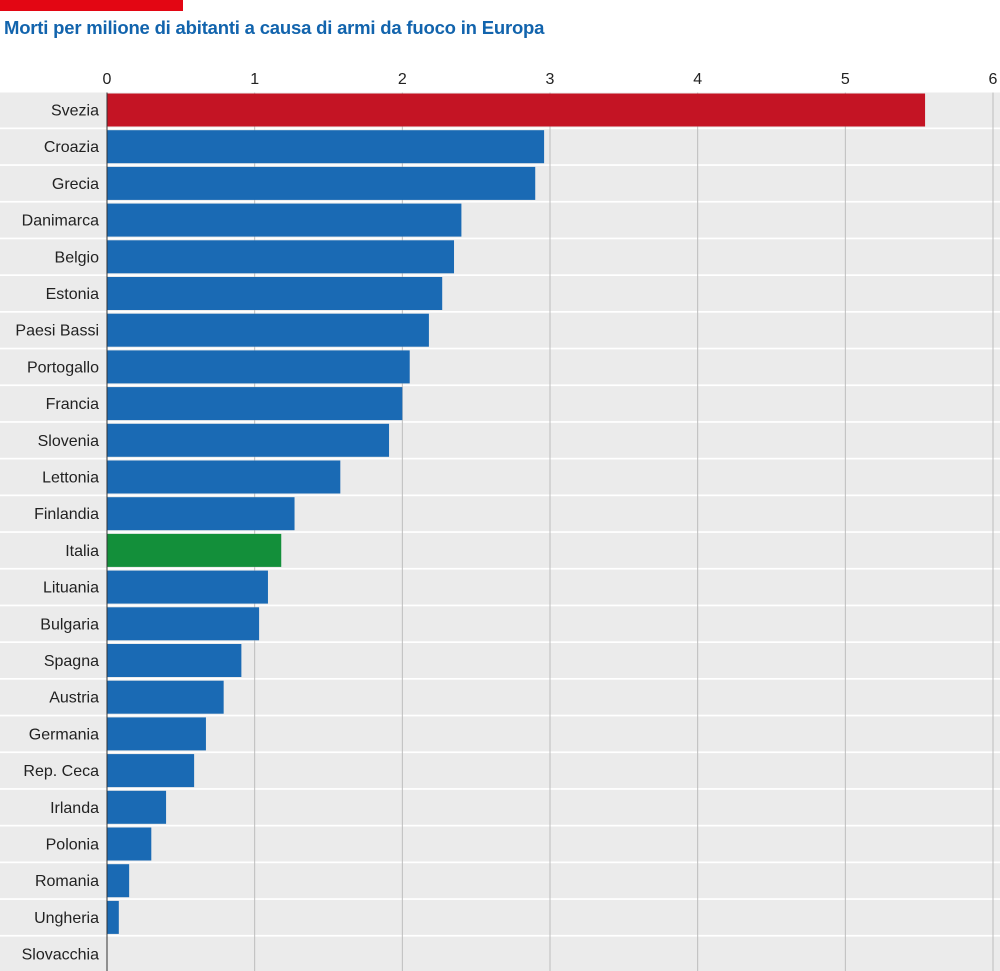  I want to click on category-label: Belgio, so click(77, 257).